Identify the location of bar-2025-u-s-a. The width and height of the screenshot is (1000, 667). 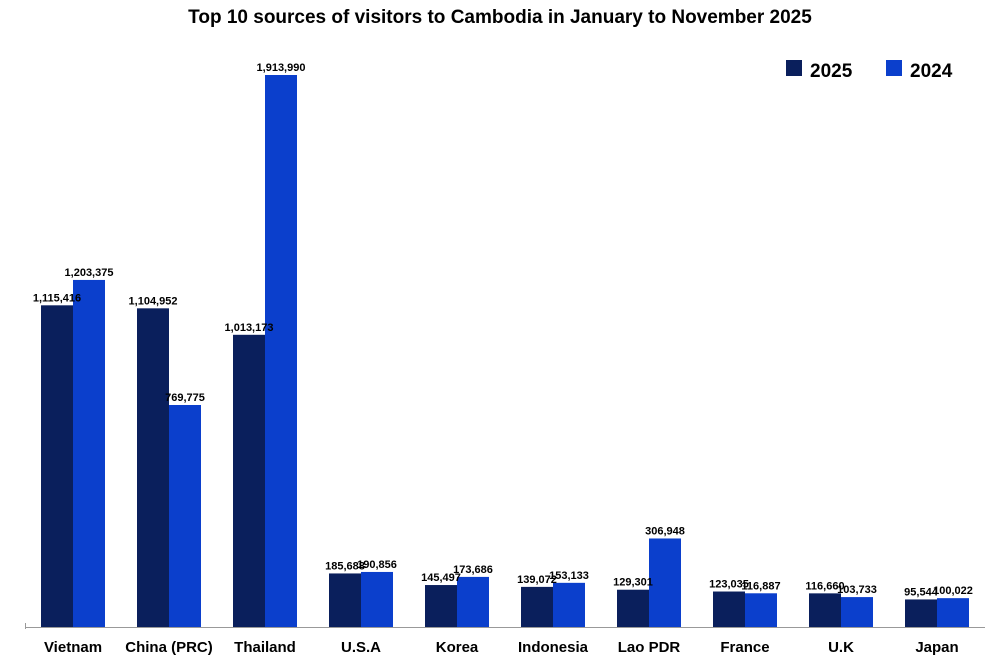
(345, 600).